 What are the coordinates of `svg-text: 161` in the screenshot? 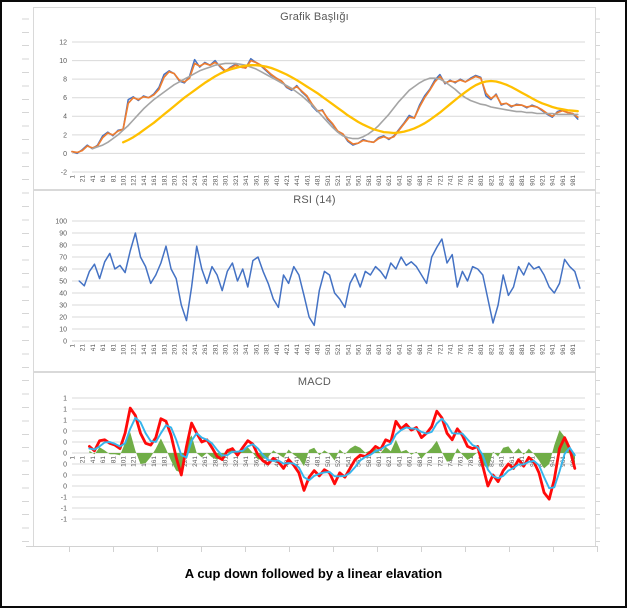 It's located at (154, 180).